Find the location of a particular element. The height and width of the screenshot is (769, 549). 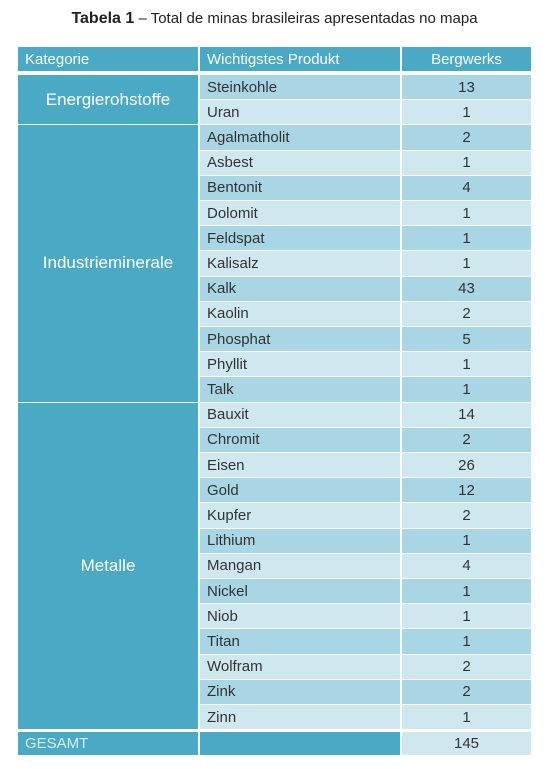

product-cell: Asbest is located at coordinates (300, 162).